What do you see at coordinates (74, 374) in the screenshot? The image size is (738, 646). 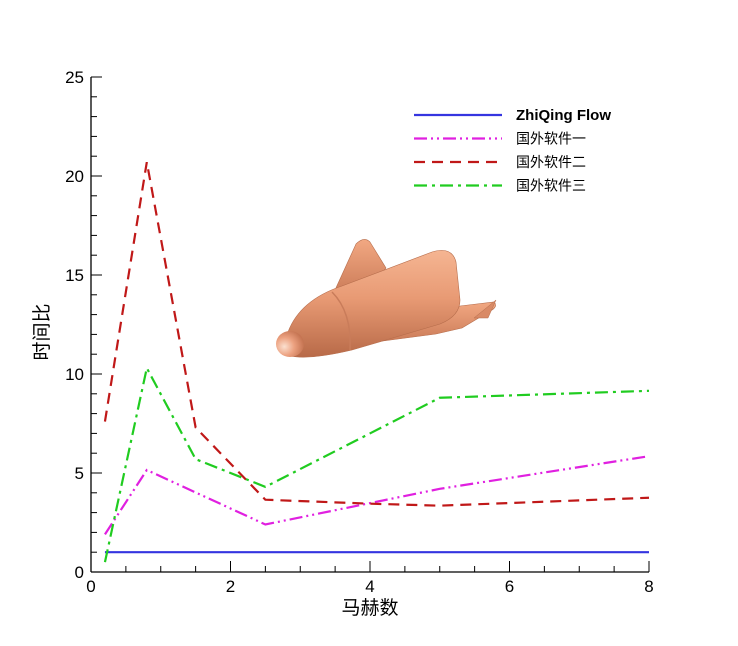 I see `y-tick-label: 10` at bounding box center [74, 374].